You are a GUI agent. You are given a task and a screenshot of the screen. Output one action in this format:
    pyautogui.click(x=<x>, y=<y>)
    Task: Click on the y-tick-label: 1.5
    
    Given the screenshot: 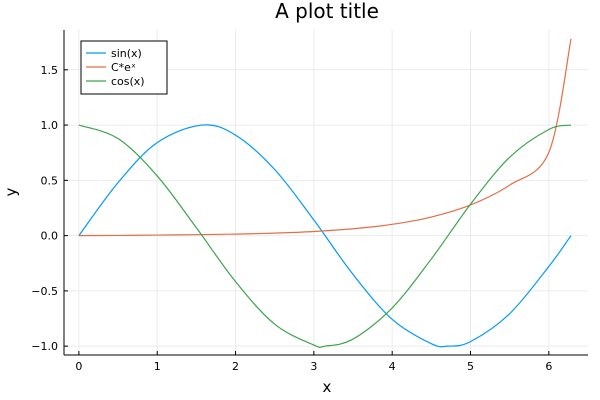 What is the action you would take?
    pyautogui.click(x=50, y=70)
    